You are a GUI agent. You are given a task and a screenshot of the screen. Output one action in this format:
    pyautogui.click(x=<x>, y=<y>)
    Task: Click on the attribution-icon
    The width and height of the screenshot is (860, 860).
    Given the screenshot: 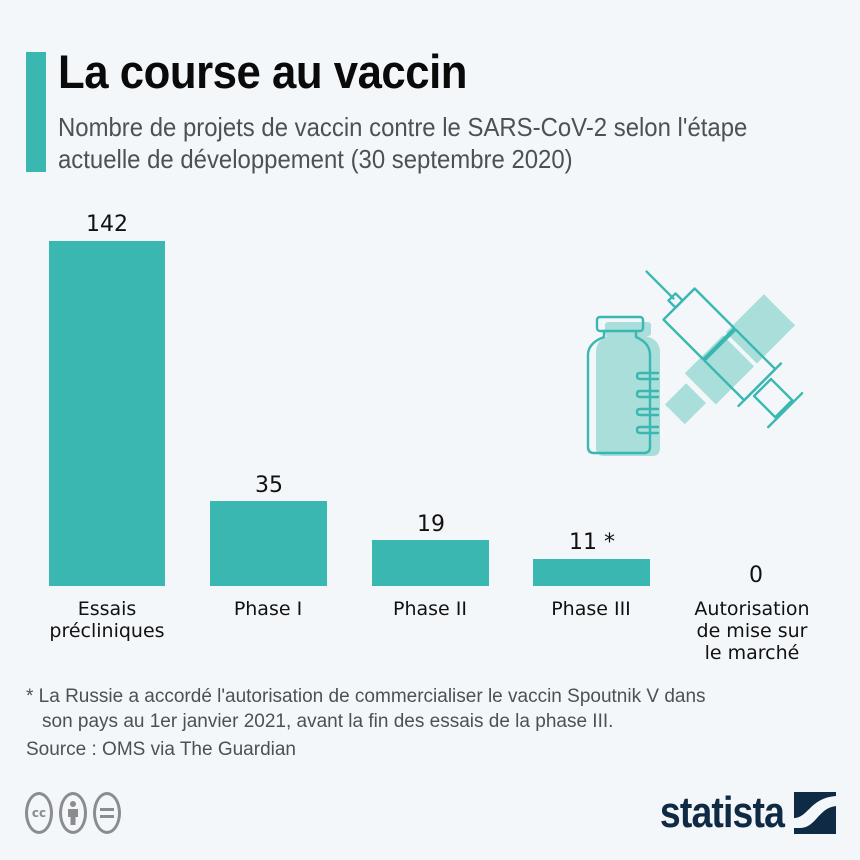 What is the action you would take?
    pyautogui.click(x=73, y=813)
    